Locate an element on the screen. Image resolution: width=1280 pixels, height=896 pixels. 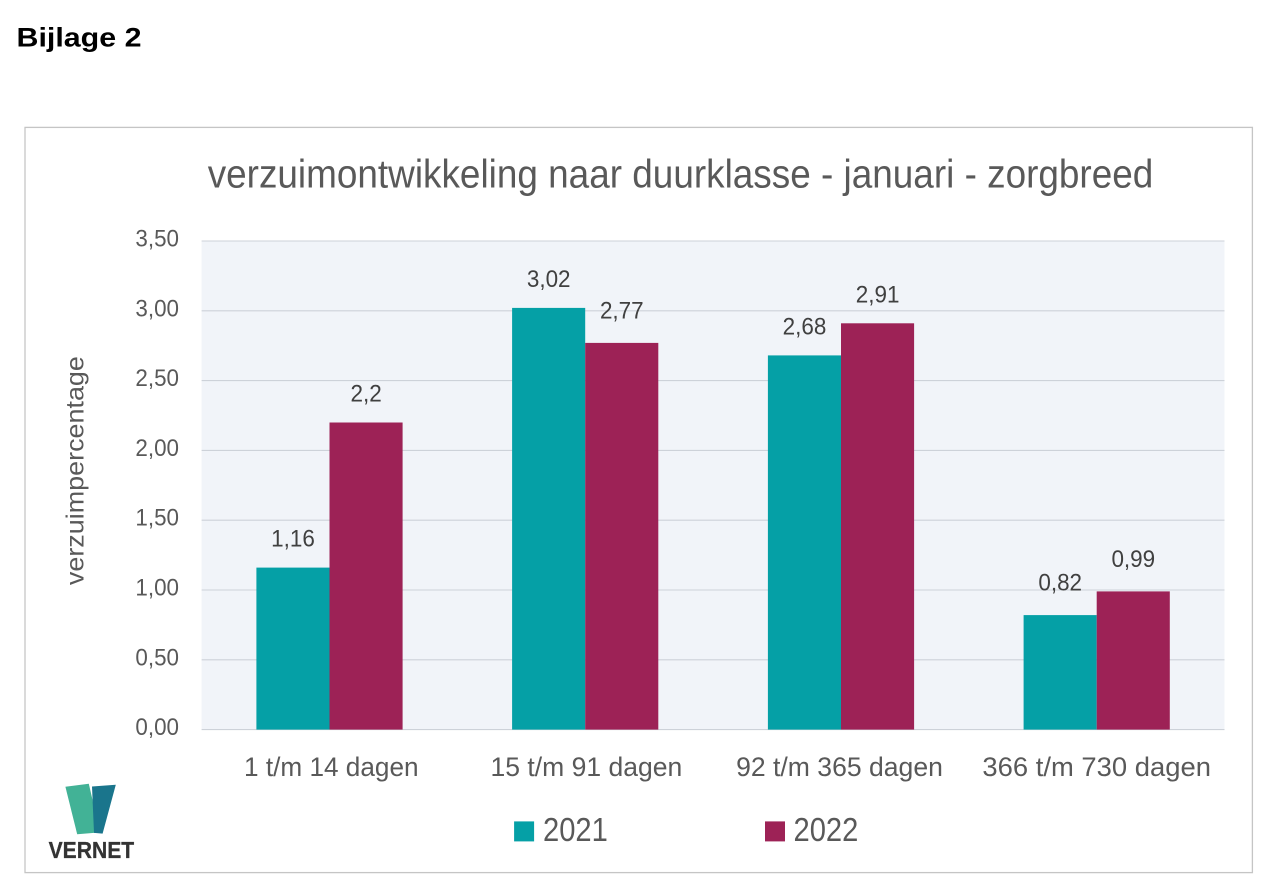
svg-text: 2,00 is located at coordinates (157, 448).